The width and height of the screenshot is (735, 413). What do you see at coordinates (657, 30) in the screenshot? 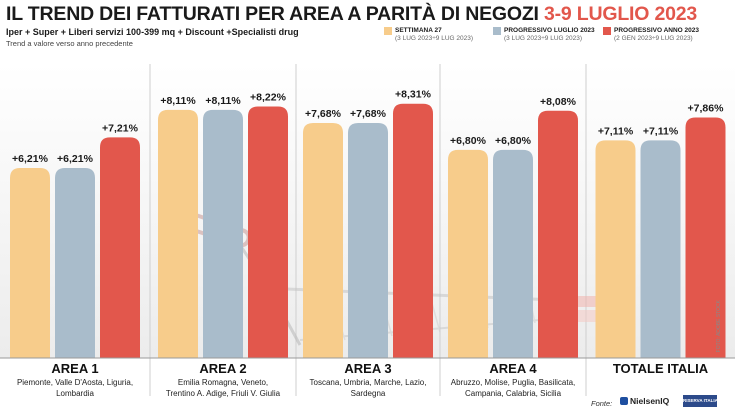
I see `legend-label: PROGRESSIVO ANNO 2023` at bounding box center [657, 30].